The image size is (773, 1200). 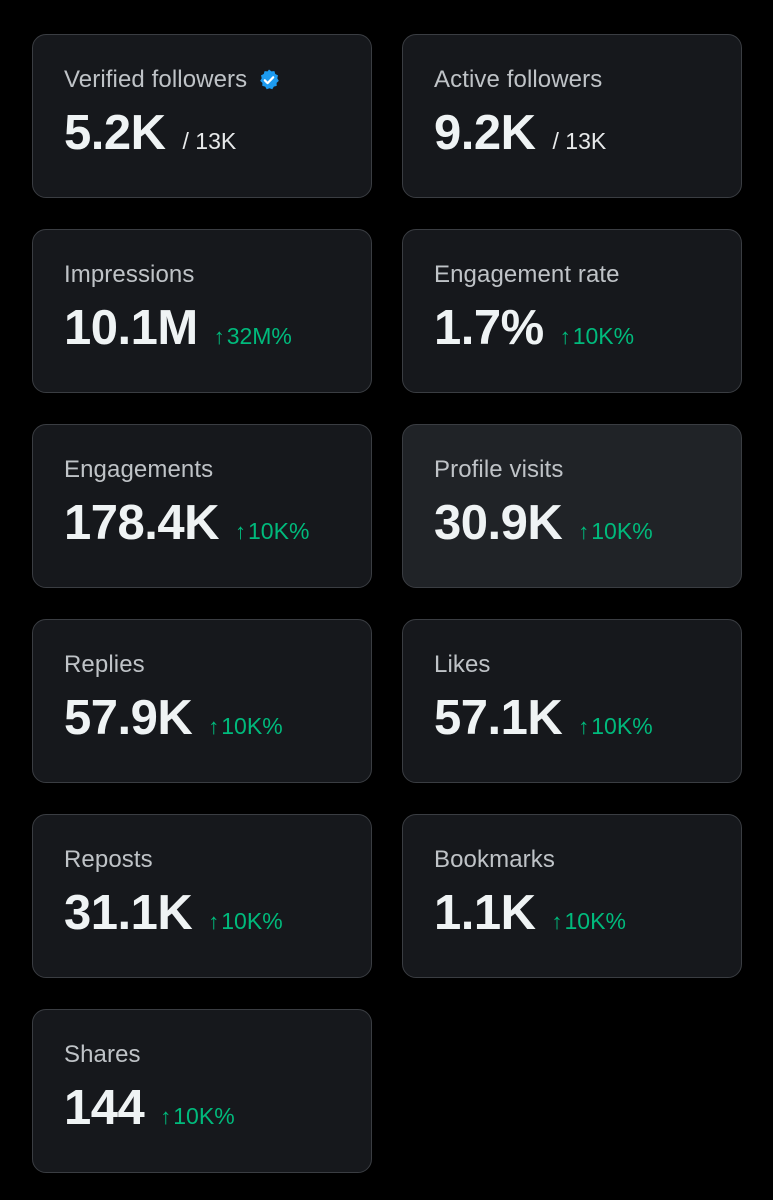 What do you see at coordinates (202, 116) in the screenshot?
I see `stat-card-verified-followers: Verified followers 5.2K / 13K` at bounding box center [202, 116].